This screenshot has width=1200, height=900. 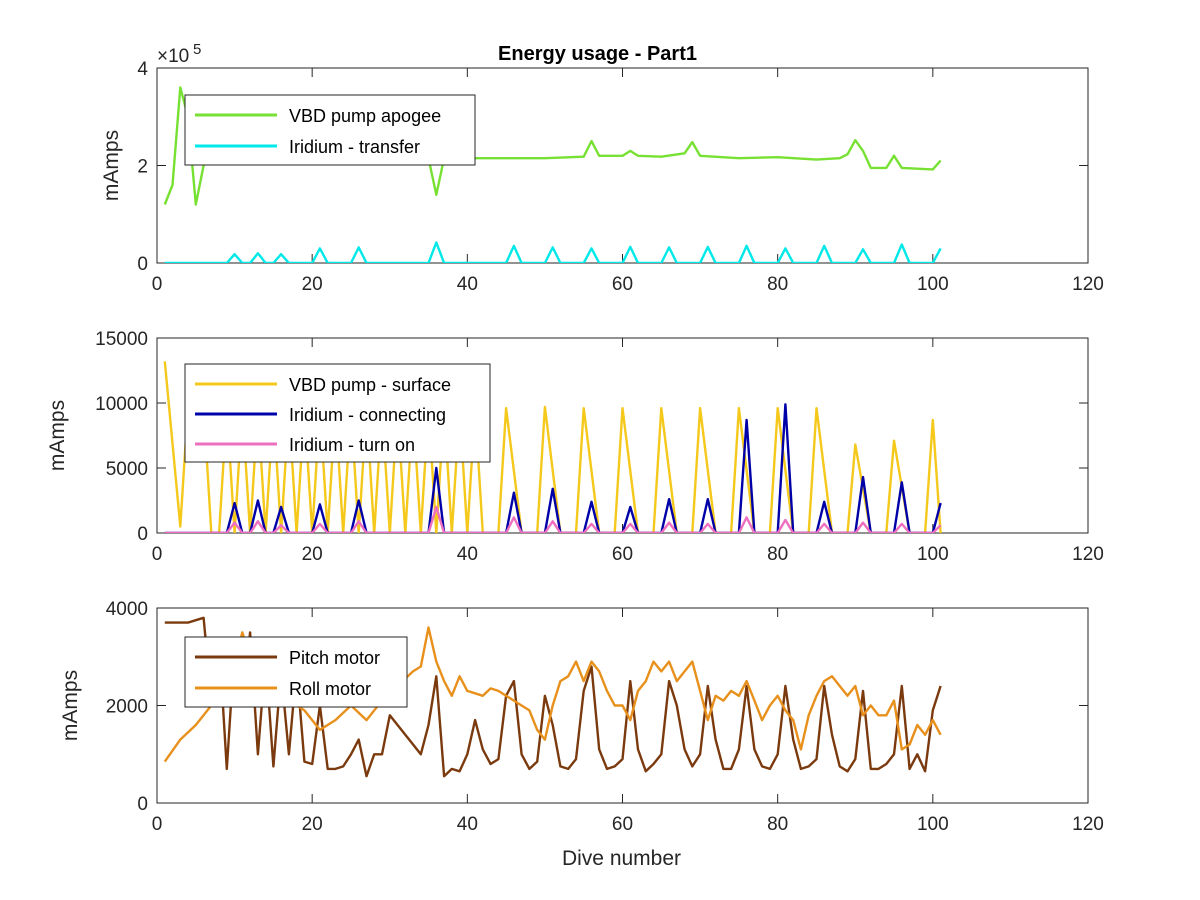 What do you see at coordinates (553, 252) in the screenshot?
I see `series-line-iridium-transfer` at bounding box center [553, 252].